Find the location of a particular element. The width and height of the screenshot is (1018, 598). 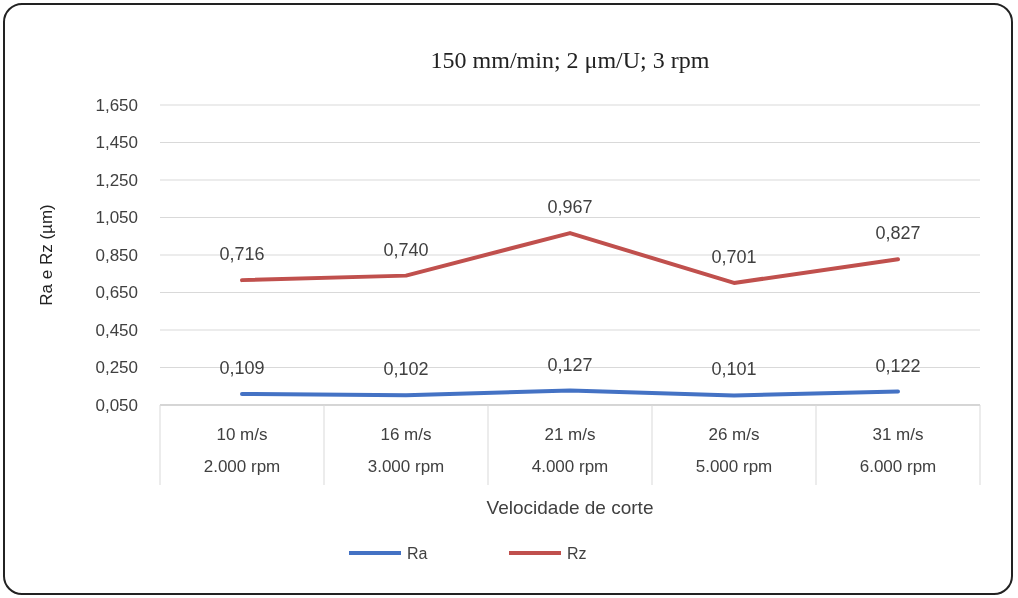

legend-label: Rz is located at coordinates (577, 553).